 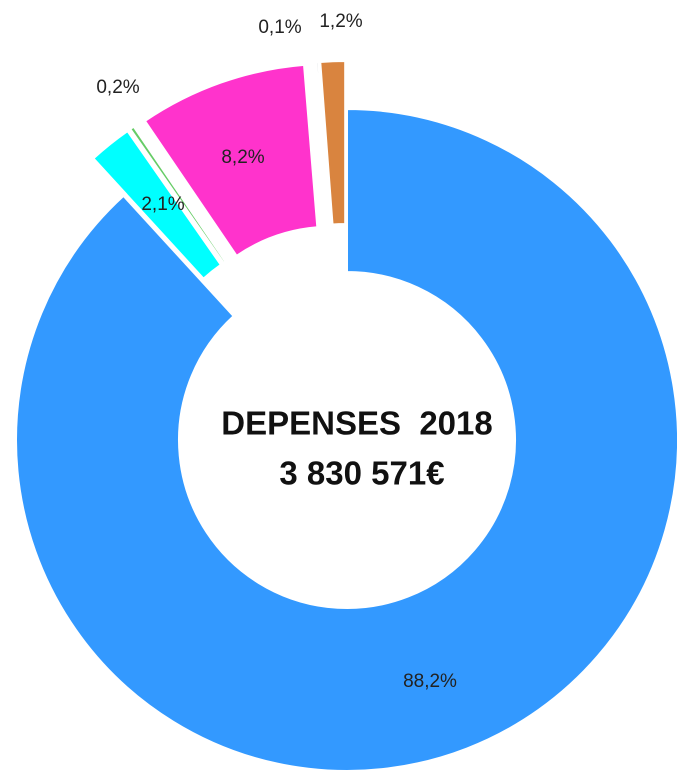 What do you see at coordinates (361, 473) in the screenshot?
I see `center-total: 3 830 571€` at bounding box center [361, 473].